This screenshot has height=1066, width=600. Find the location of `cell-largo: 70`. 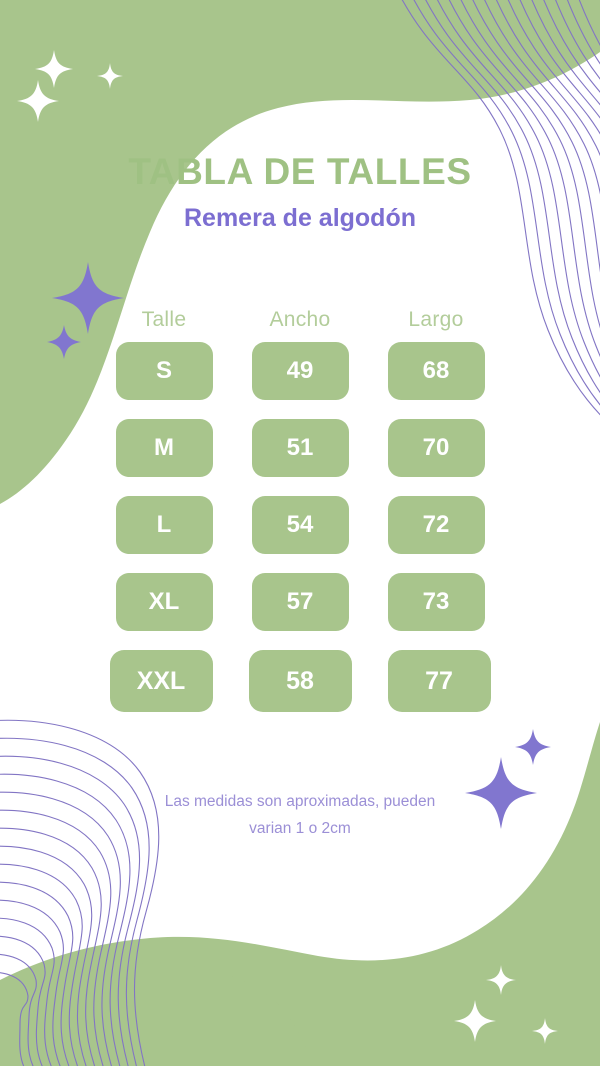

cell-largo: 70 is located at coordinates (436, 448).